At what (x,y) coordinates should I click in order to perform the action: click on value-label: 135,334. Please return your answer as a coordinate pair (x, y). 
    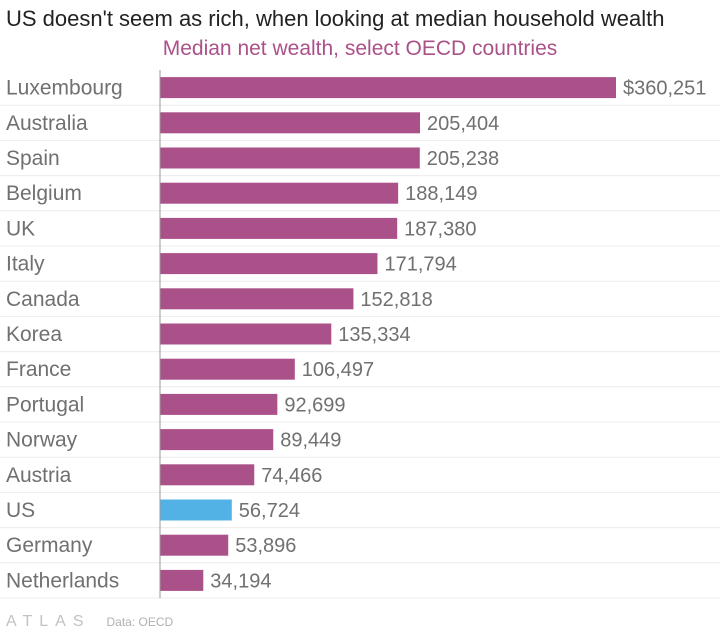
    Looking at the image, I should click on (374, 335).